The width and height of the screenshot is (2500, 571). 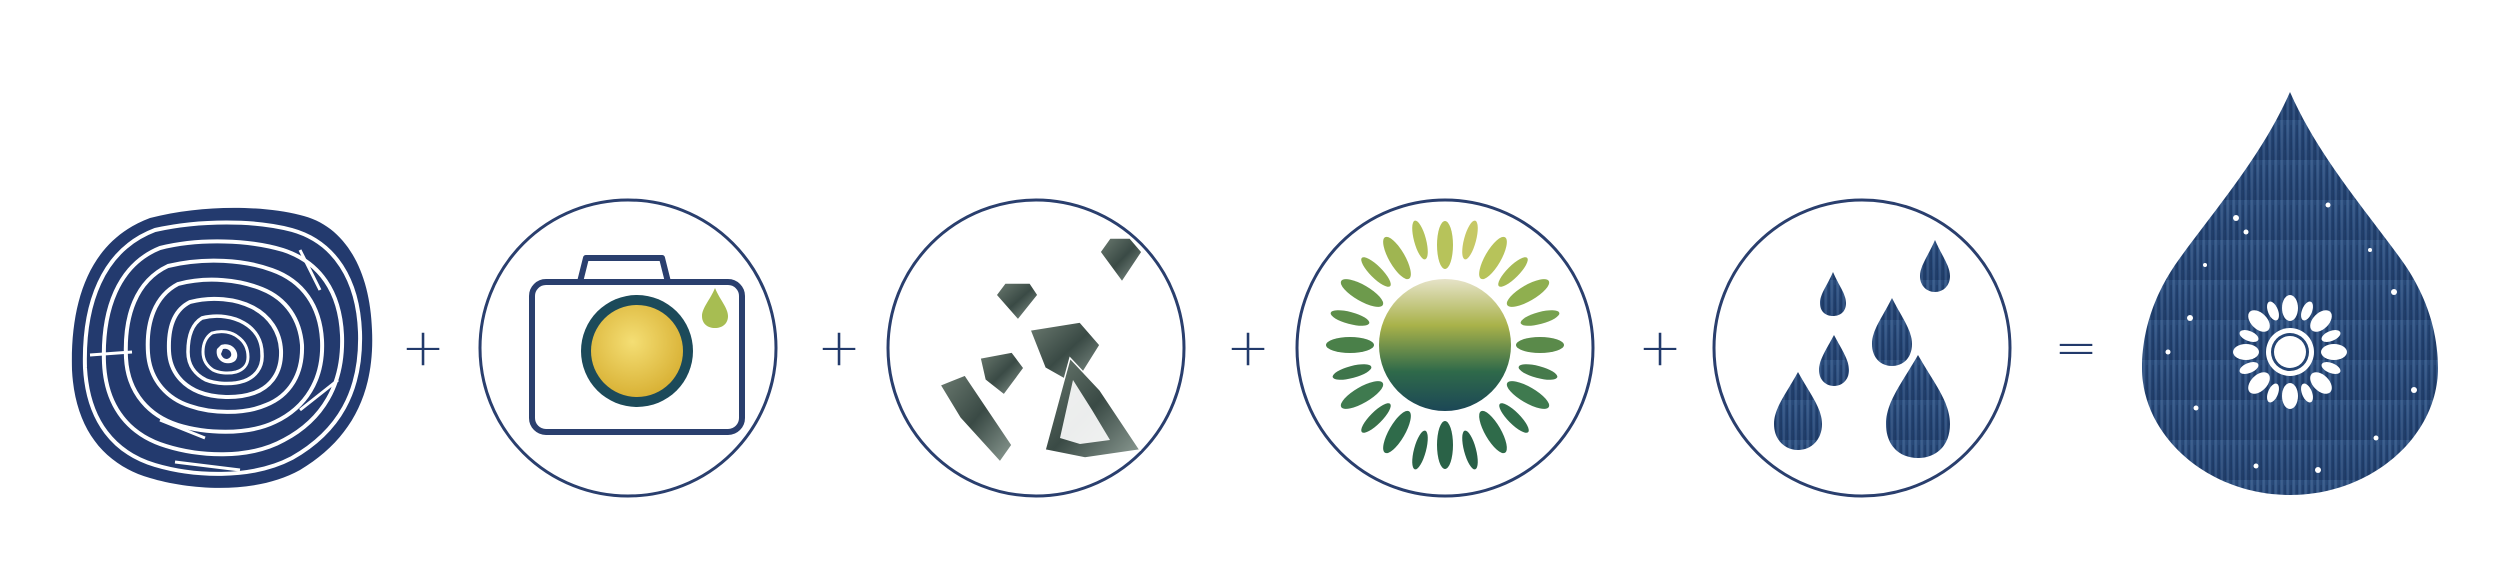 I want to click on drop-sparkles, so click(x=2291, y=337).